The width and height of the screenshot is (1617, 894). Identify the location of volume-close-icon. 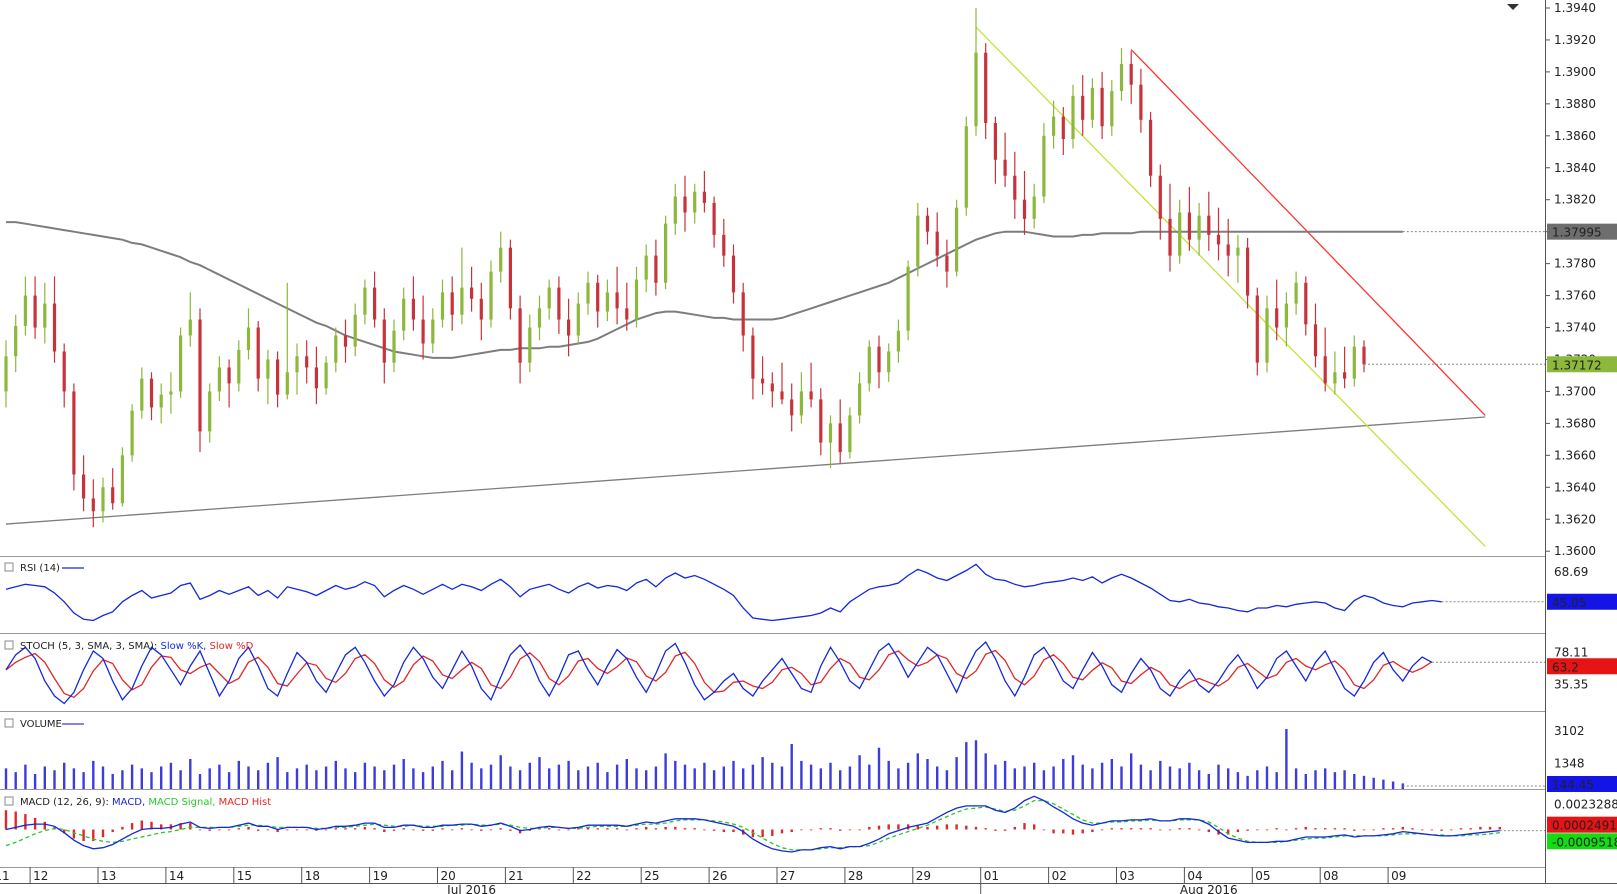
(9, 723).